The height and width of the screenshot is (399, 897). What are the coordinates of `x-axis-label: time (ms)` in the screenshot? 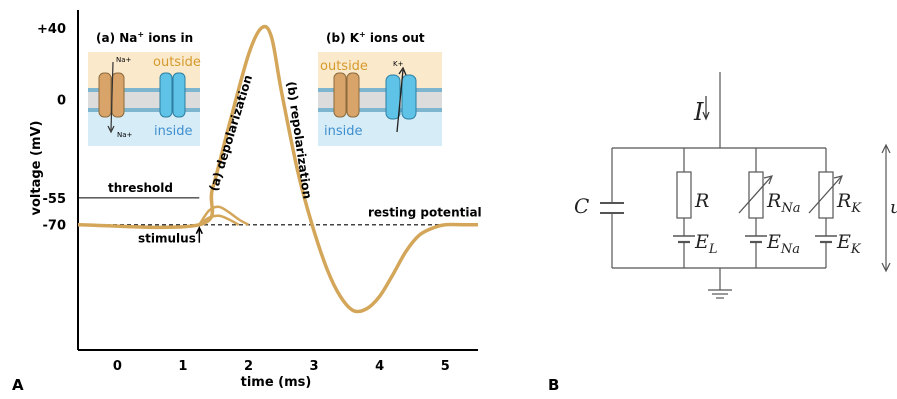 It's located at (276, 382).